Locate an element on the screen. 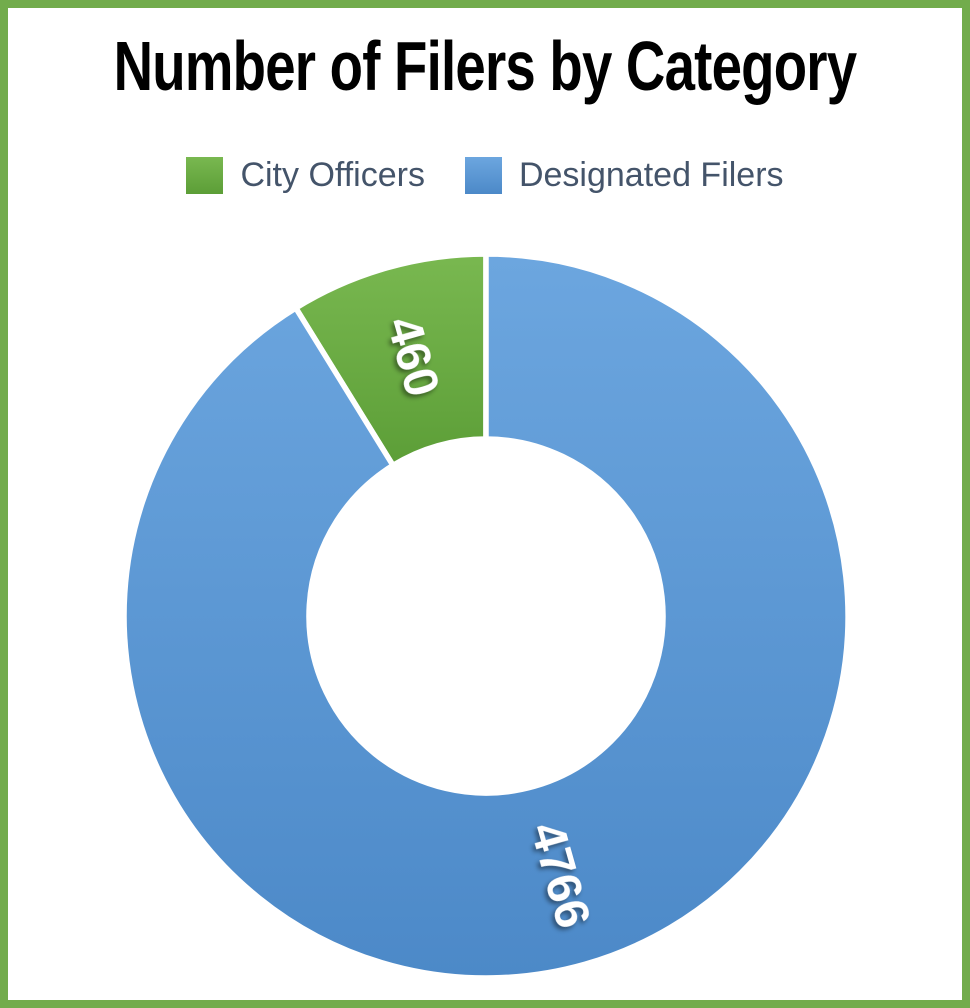  chart-title: Number of Filers by Category is located at coordinates (485, 66).